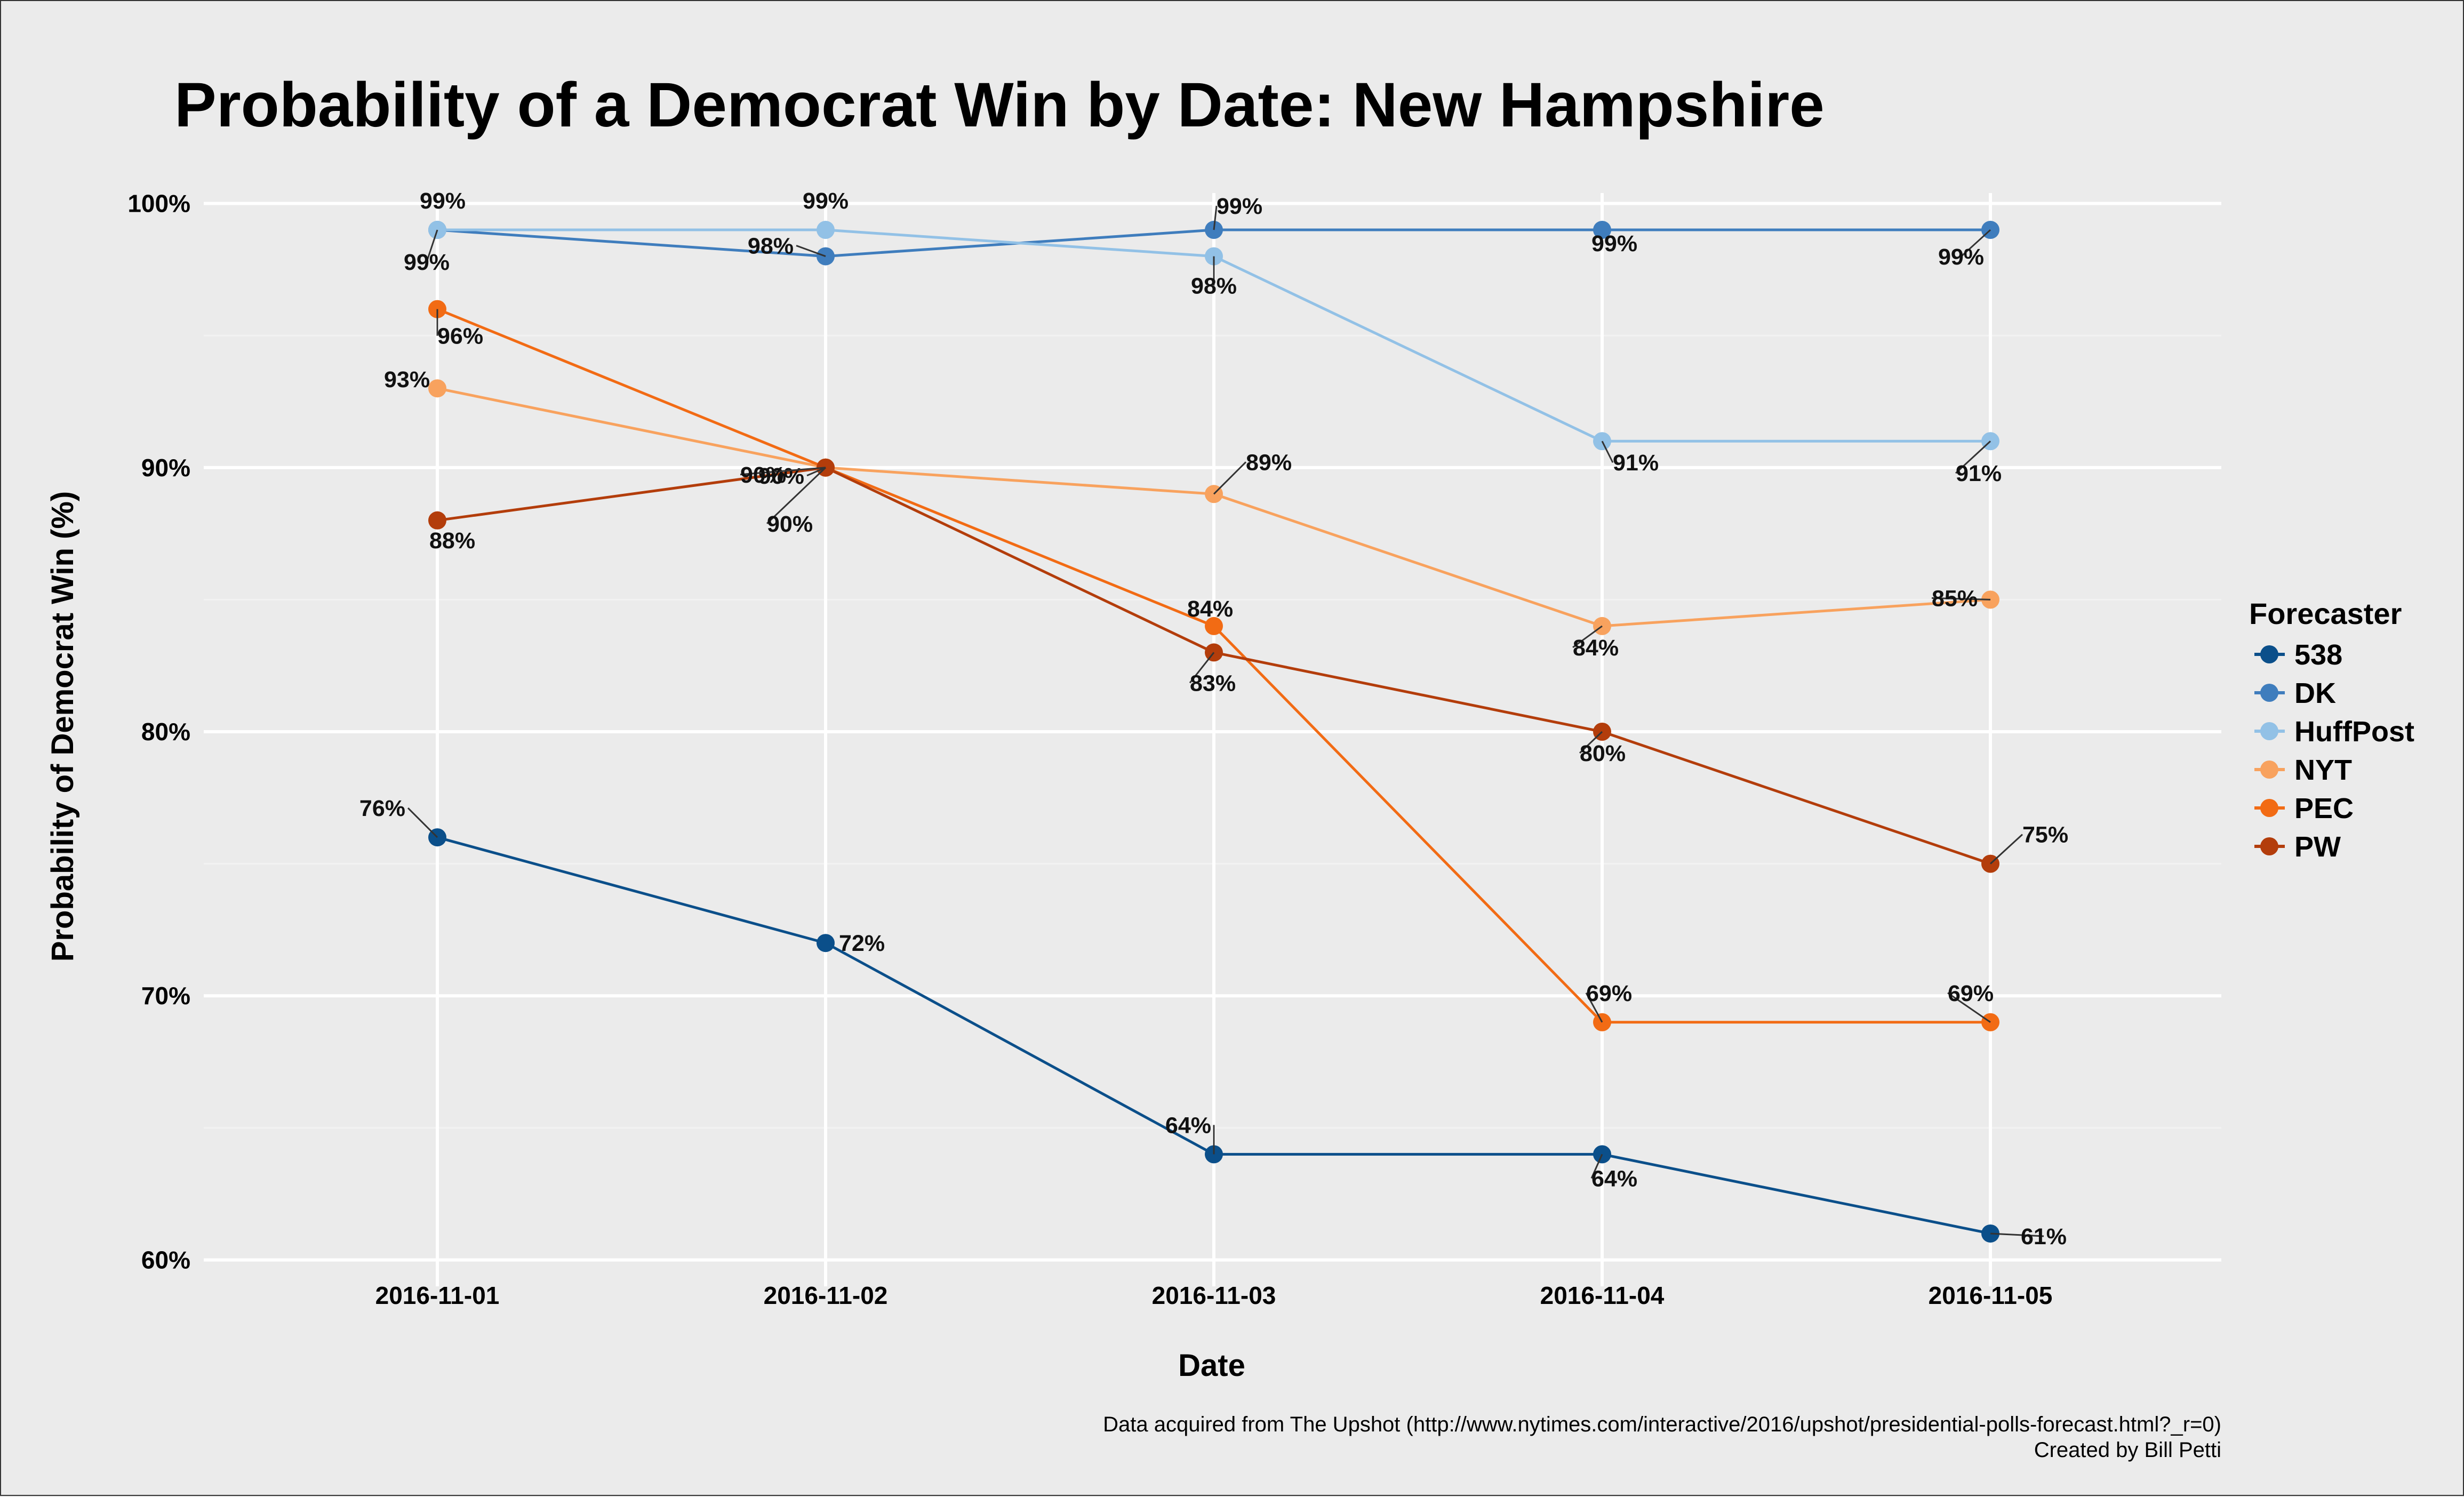  I want to click on data-label: 83%, so click(1213, 683).